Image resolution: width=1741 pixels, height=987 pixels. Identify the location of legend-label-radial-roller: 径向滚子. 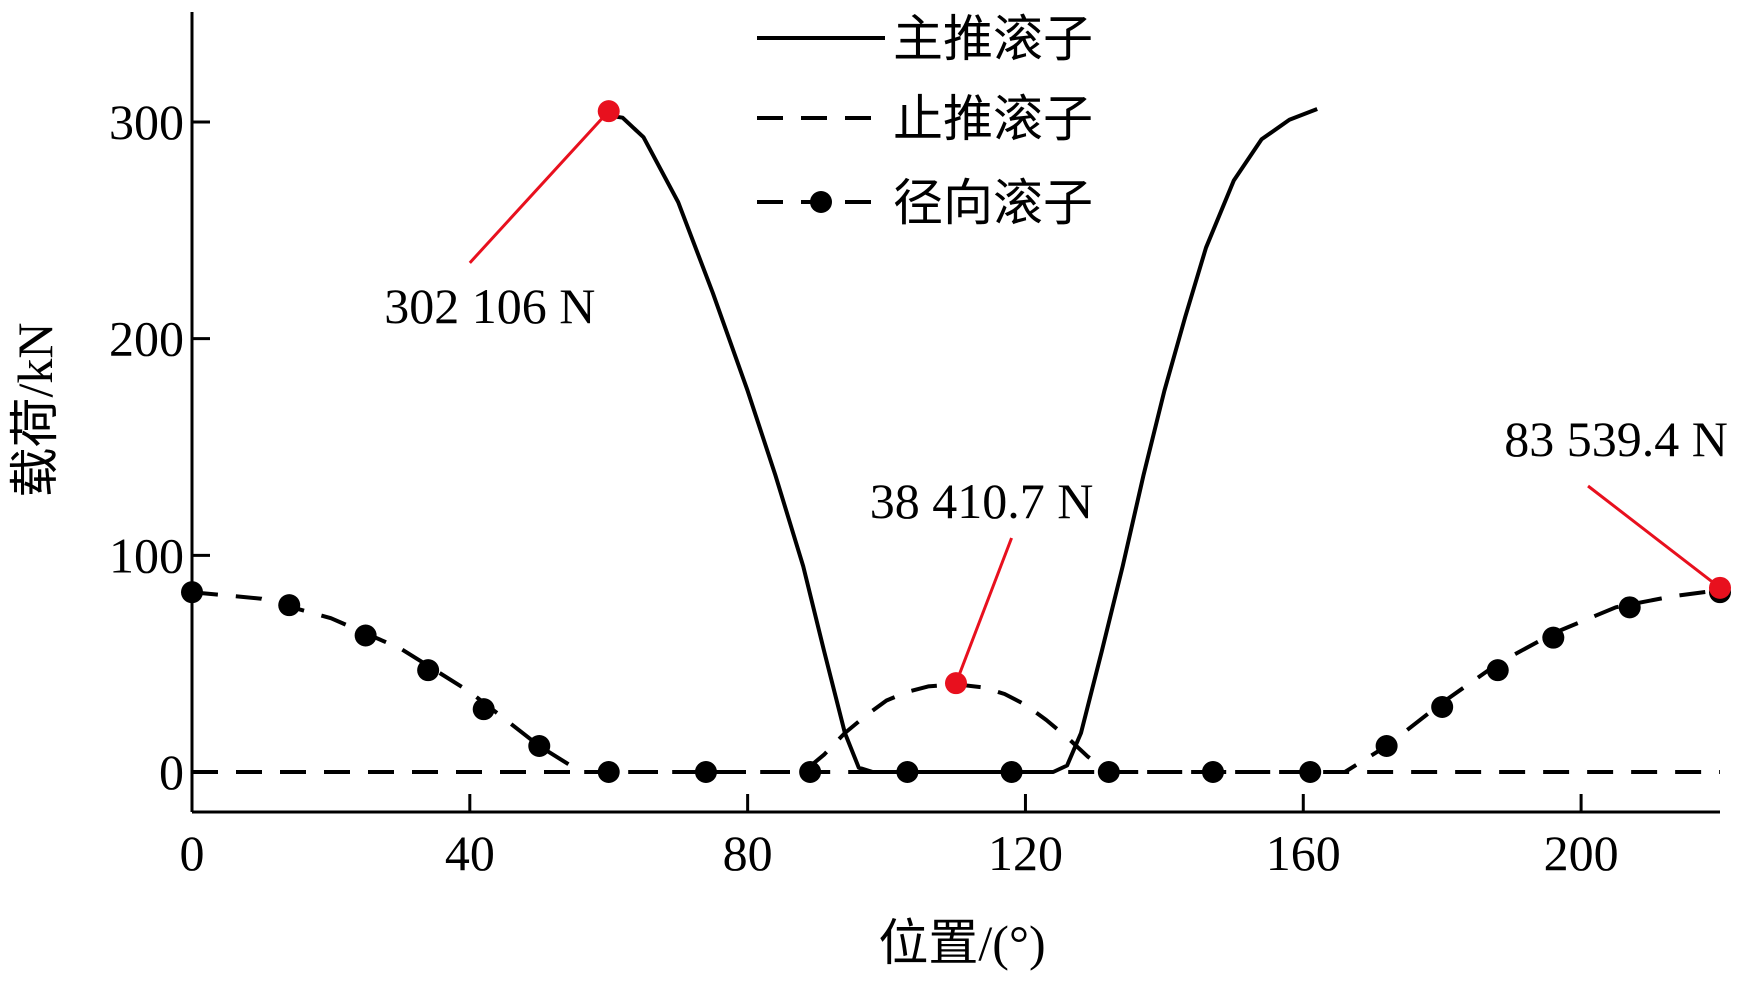
(993, 203).